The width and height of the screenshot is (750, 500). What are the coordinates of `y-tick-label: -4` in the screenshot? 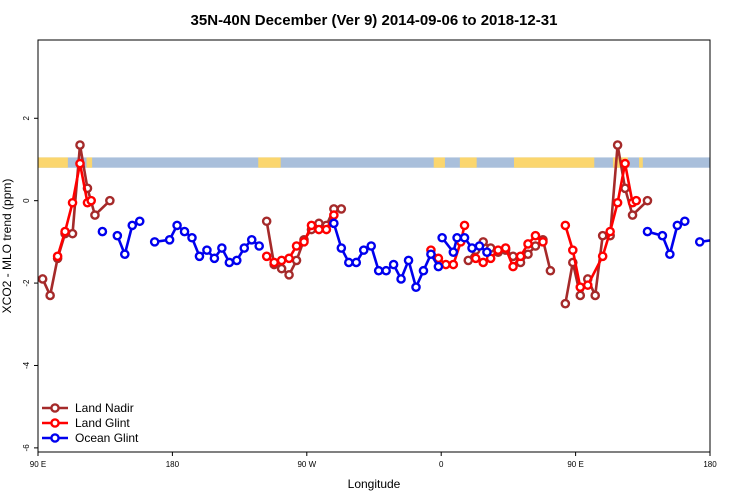 It's located at (26, 365).